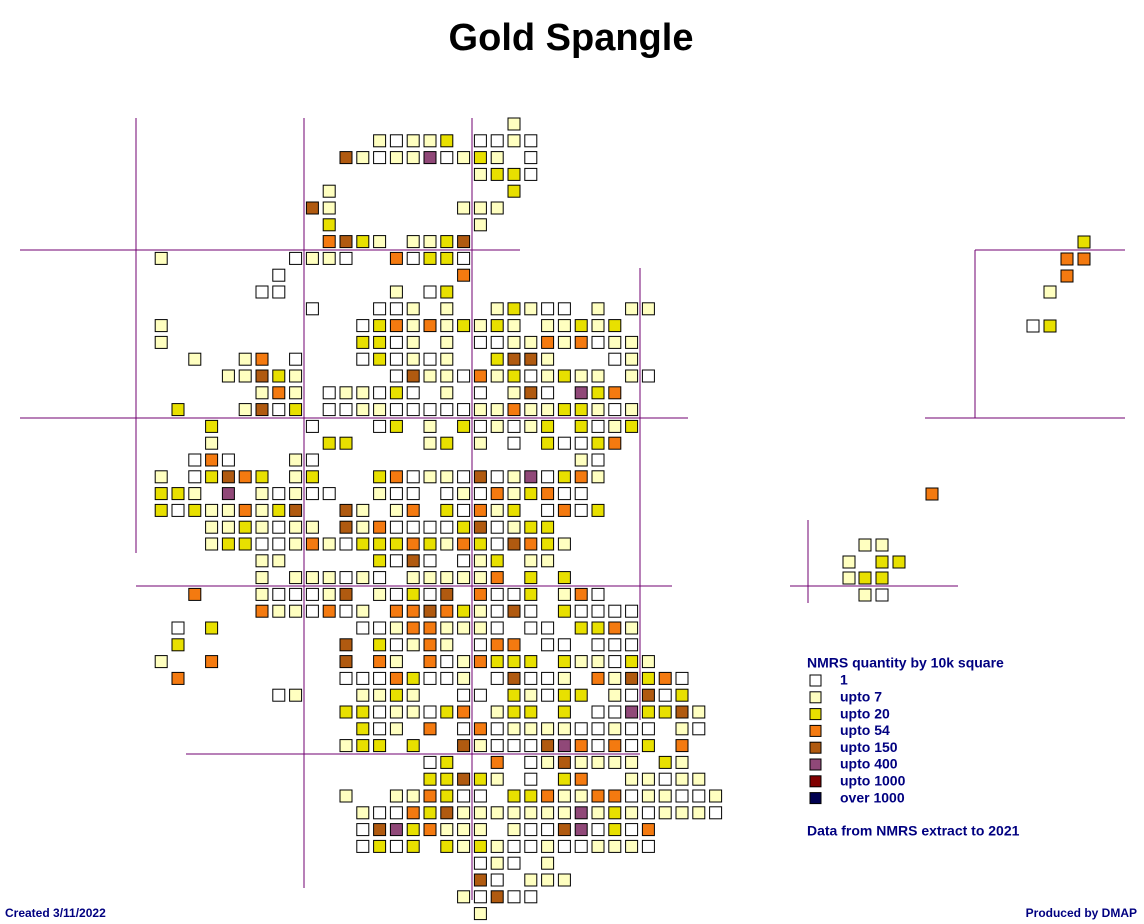  What do you see at coordinates (905, 663) in the screenshot?
I see `legend-title: NMRS quantity by 10k square` at bounding box center [905, 663].